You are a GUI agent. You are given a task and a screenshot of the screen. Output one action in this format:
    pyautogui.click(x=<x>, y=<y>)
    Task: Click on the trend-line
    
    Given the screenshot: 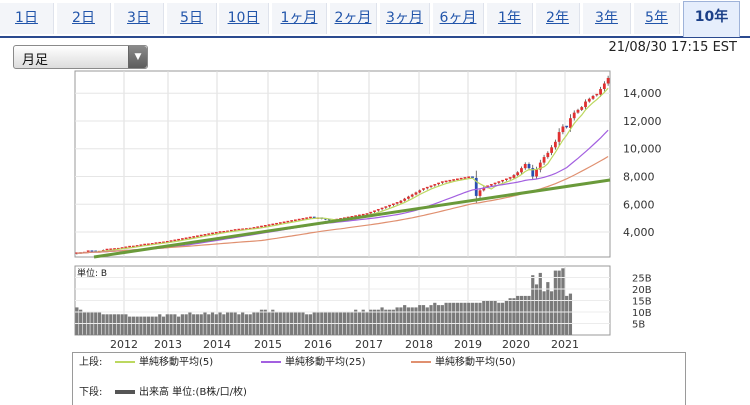 What is the action you would take?
    pyautogui.click(x=352, y=218)
    